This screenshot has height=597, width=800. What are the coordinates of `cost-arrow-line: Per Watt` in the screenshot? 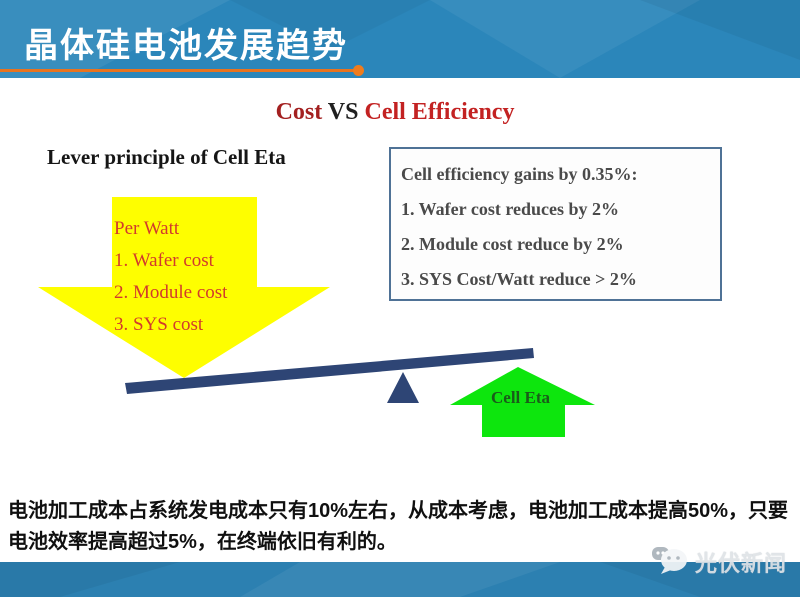 It's located at (147, 228).